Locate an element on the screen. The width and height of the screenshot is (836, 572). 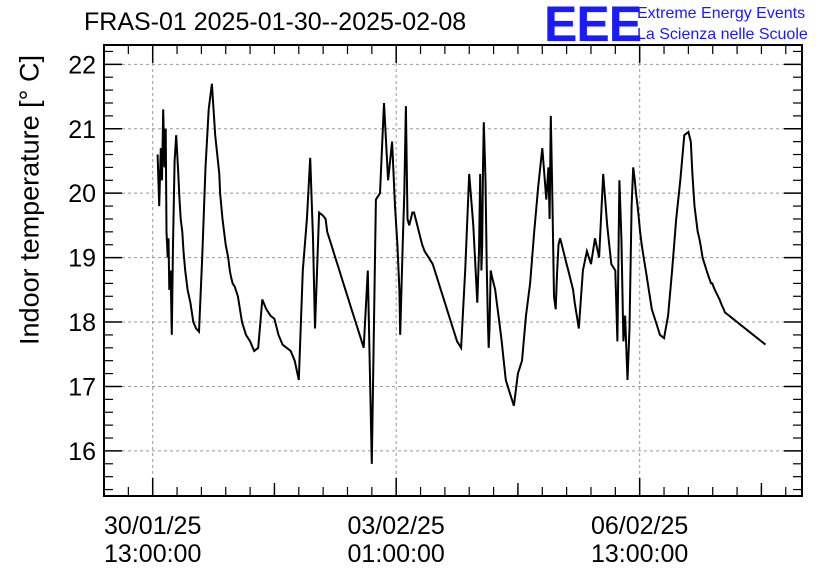
y-tick-label: 19 is located at coordinates (82, 259).